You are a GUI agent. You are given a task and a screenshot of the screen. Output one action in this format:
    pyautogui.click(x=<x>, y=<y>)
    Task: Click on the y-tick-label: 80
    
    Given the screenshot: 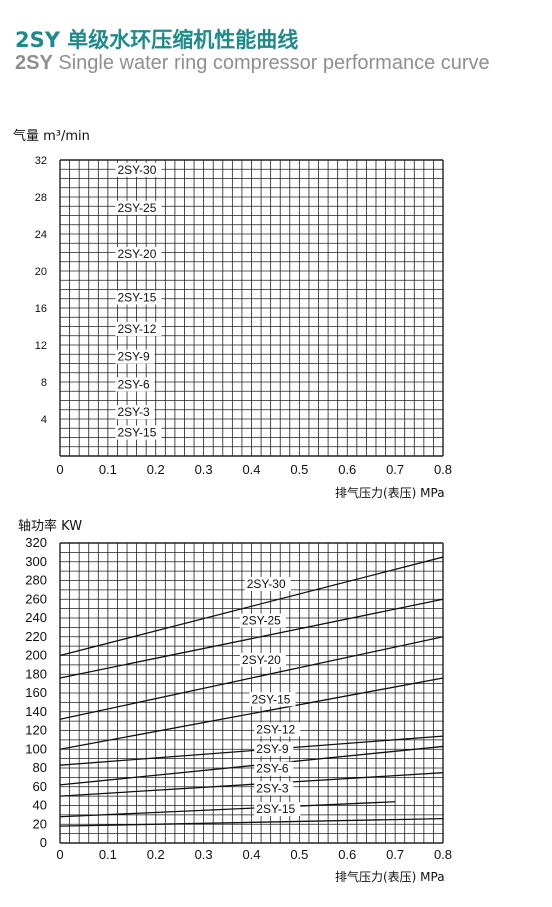 What is the action you would take?
    pyautogui.click(x=40, y=767)
    